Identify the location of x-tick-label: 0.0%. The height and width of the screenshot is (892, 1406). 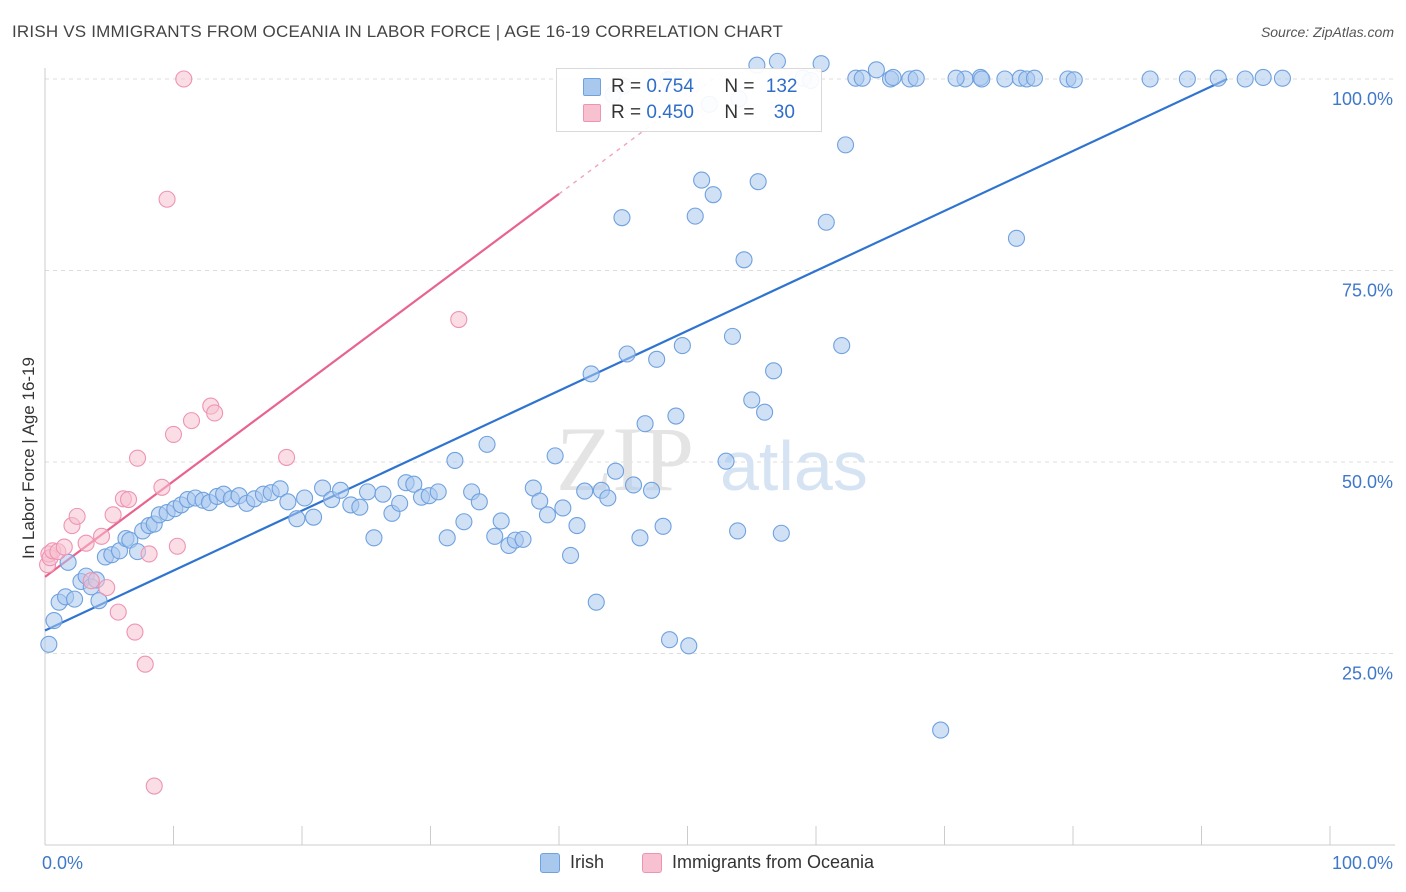
(62, 863).